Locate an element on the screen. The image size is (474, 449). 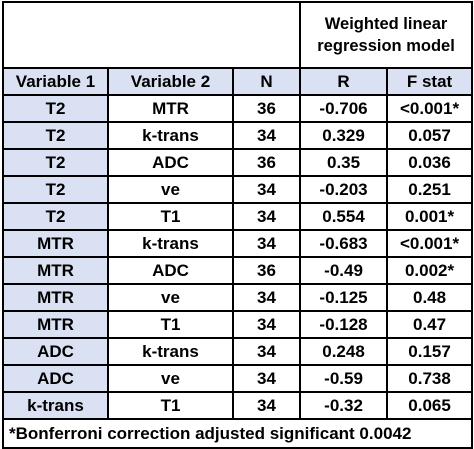
cell-r: -0.203 is located at coordinates (344, 189).